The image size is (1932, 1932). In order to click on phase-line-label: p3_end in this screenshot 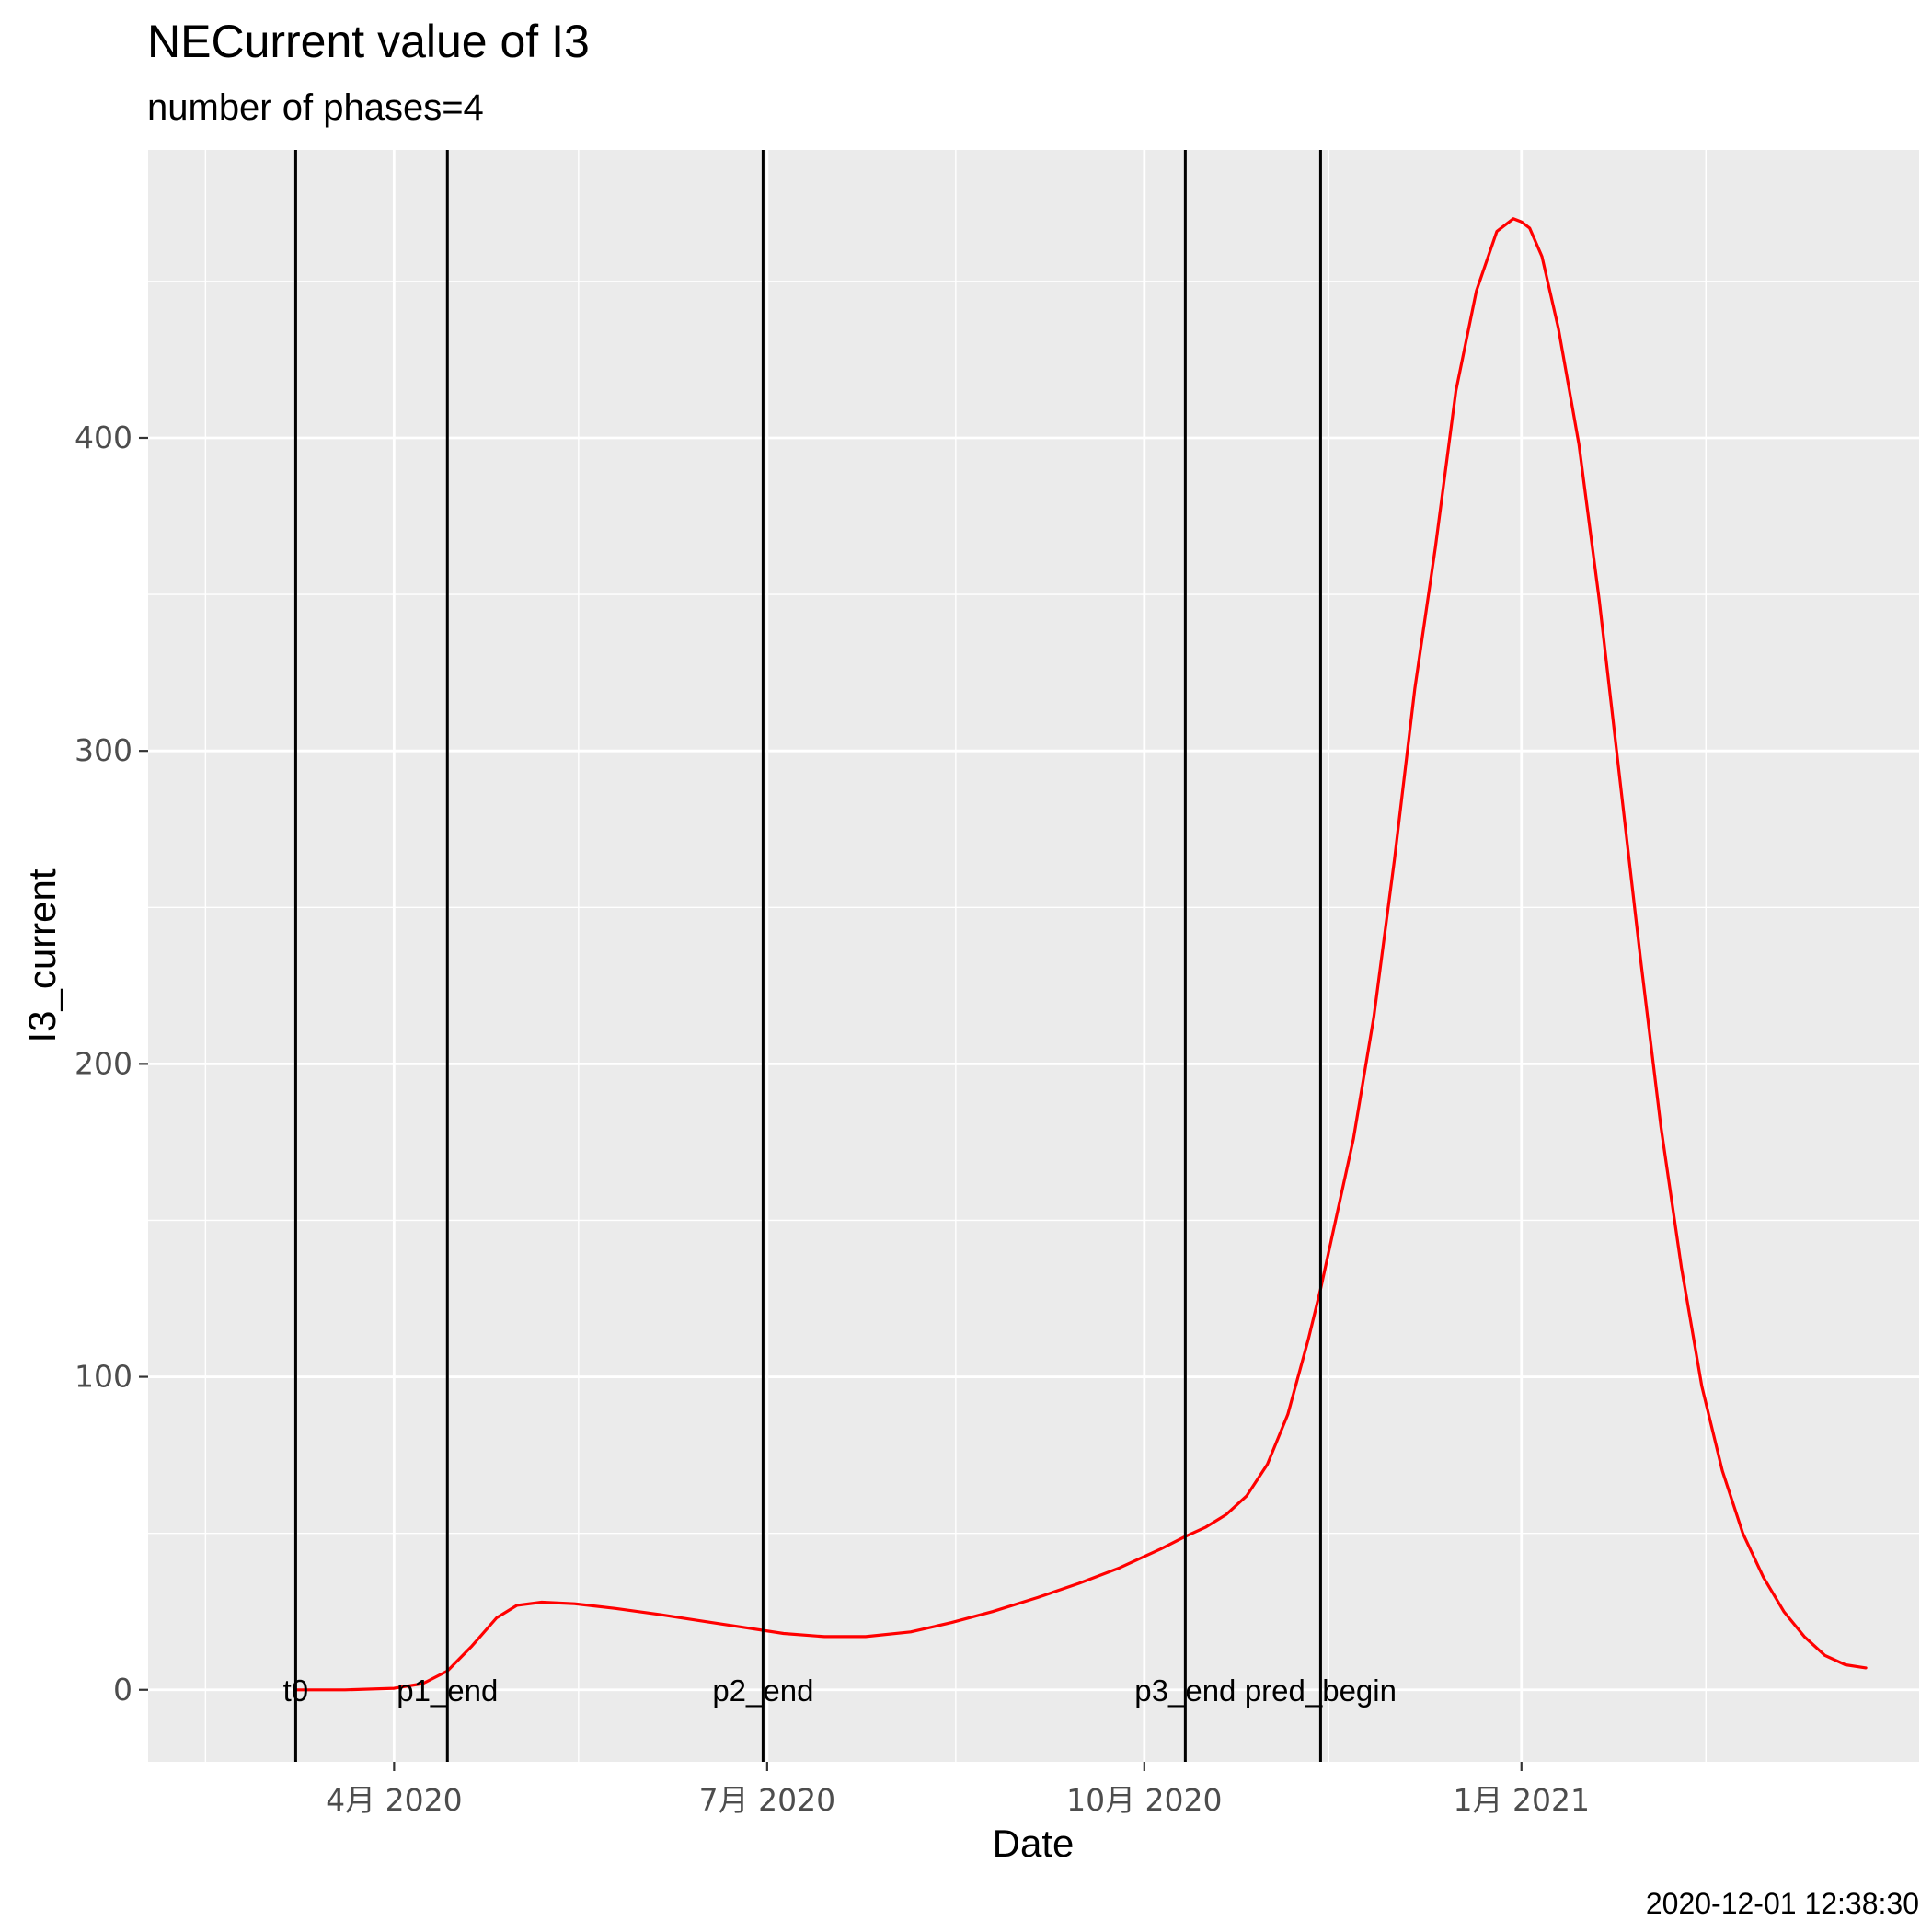, I will do `click(1185, 1690)`.